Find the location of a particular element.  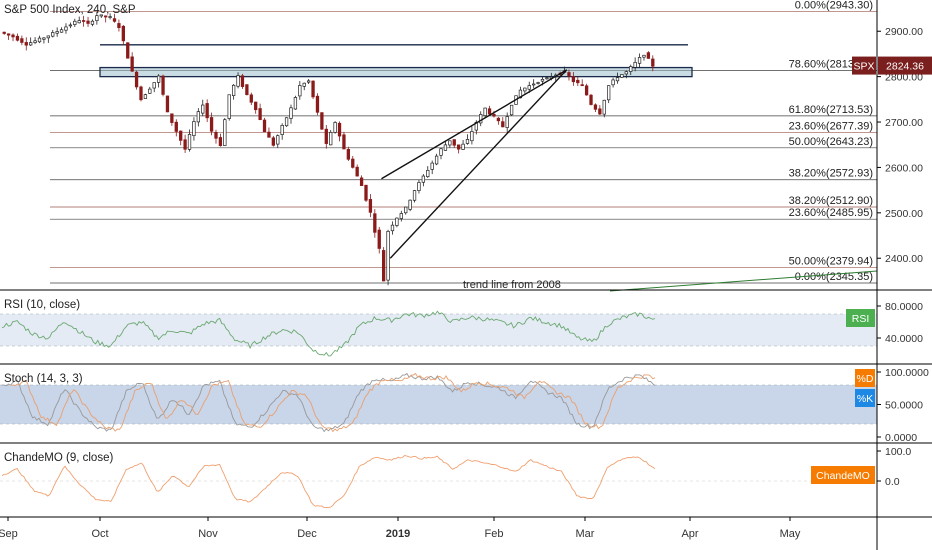

indicator-signal-line is located at coordinates (333, 402).